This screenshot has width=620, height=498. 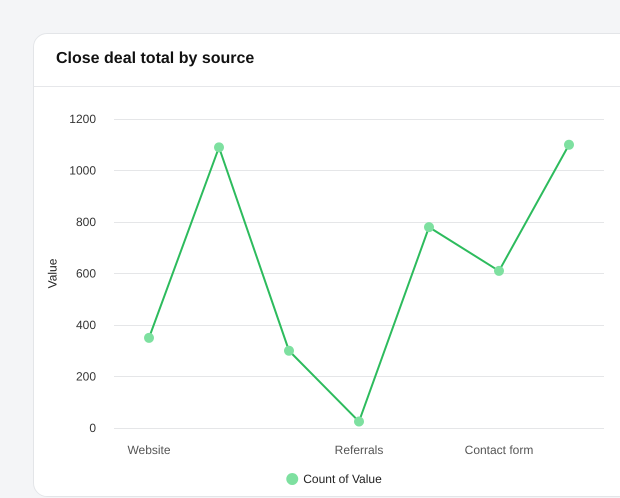 I want to click on y-tick-label: 600, so click(x=86, y=273).